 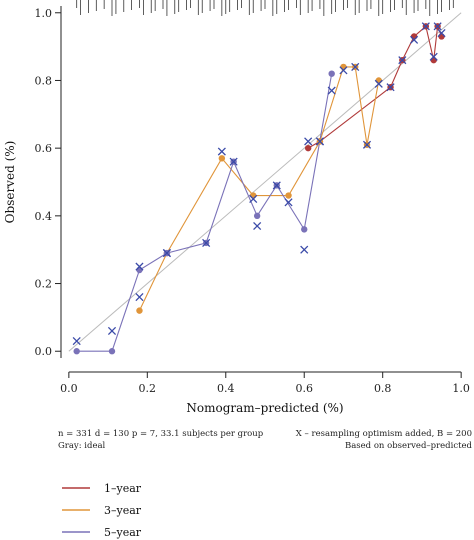 I want to click on legend: 1–year 3–year 5–year, so click(x=102, y=510).